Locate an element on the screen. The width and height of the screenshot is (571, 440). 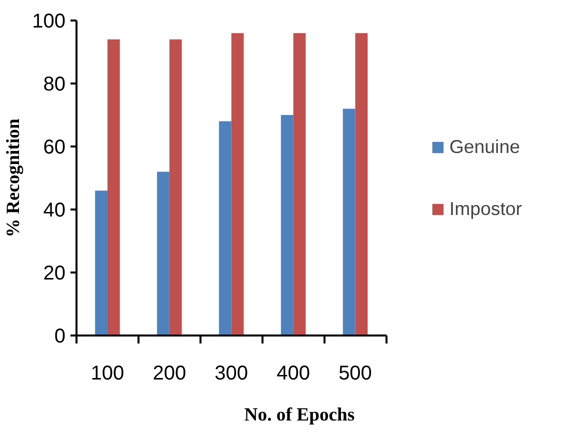
x-tick-label: 100 is located at coordinates (107, 373).